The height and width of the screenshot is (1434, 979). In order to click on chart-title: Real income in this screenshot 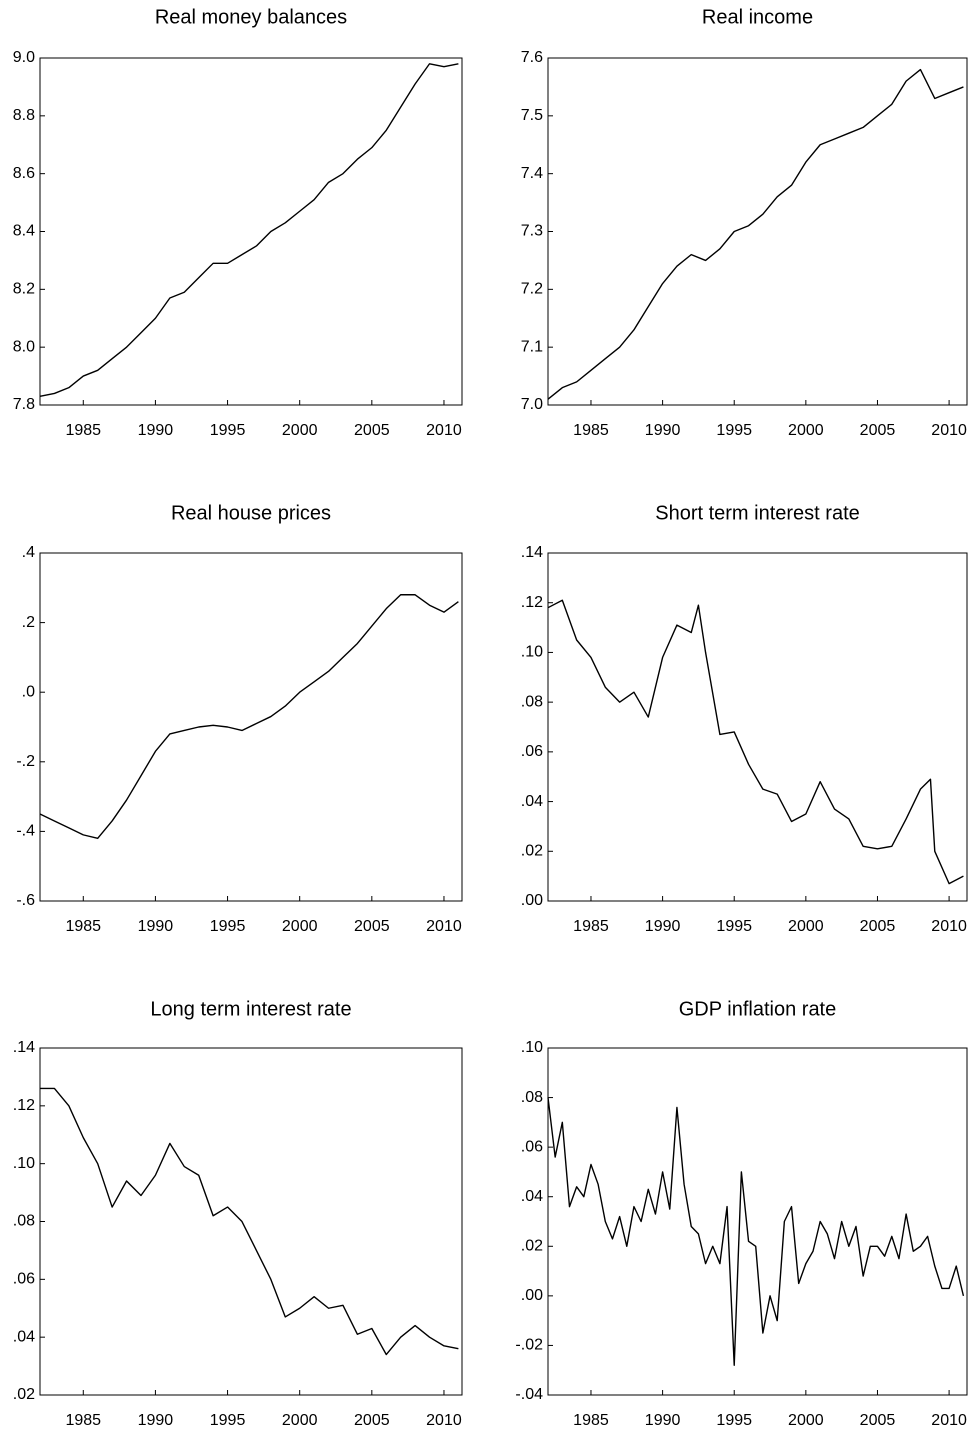, I will do `click(757, 17)`.